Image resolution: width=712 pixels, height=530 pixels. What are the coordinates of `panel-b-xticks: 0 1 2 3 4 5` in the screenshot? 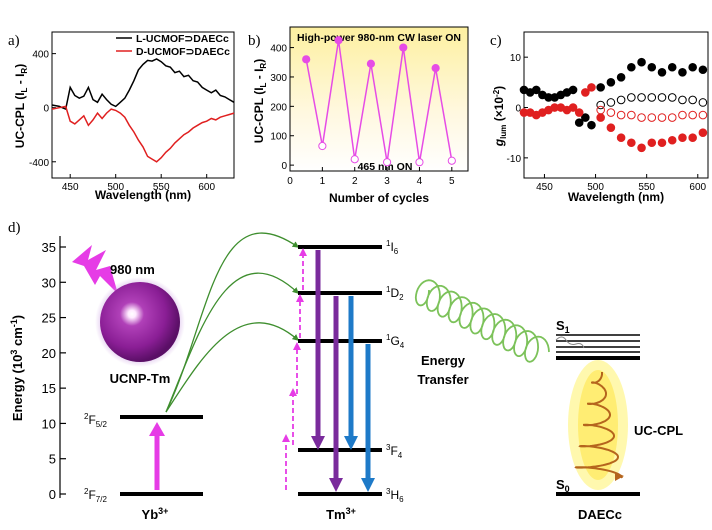 It's located at (371, 177).